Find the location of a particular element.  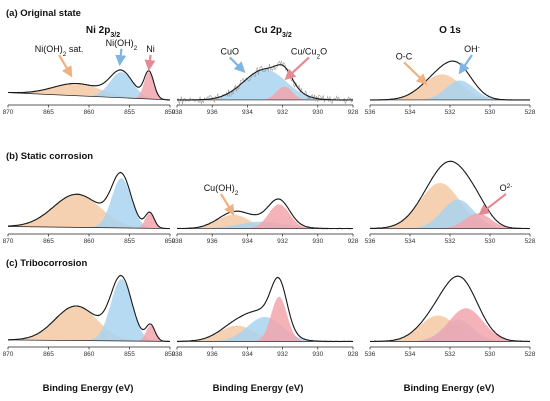

panel-a-o: 536 534 532 530 528 O-C OH- is located at coordinates (450, 79).